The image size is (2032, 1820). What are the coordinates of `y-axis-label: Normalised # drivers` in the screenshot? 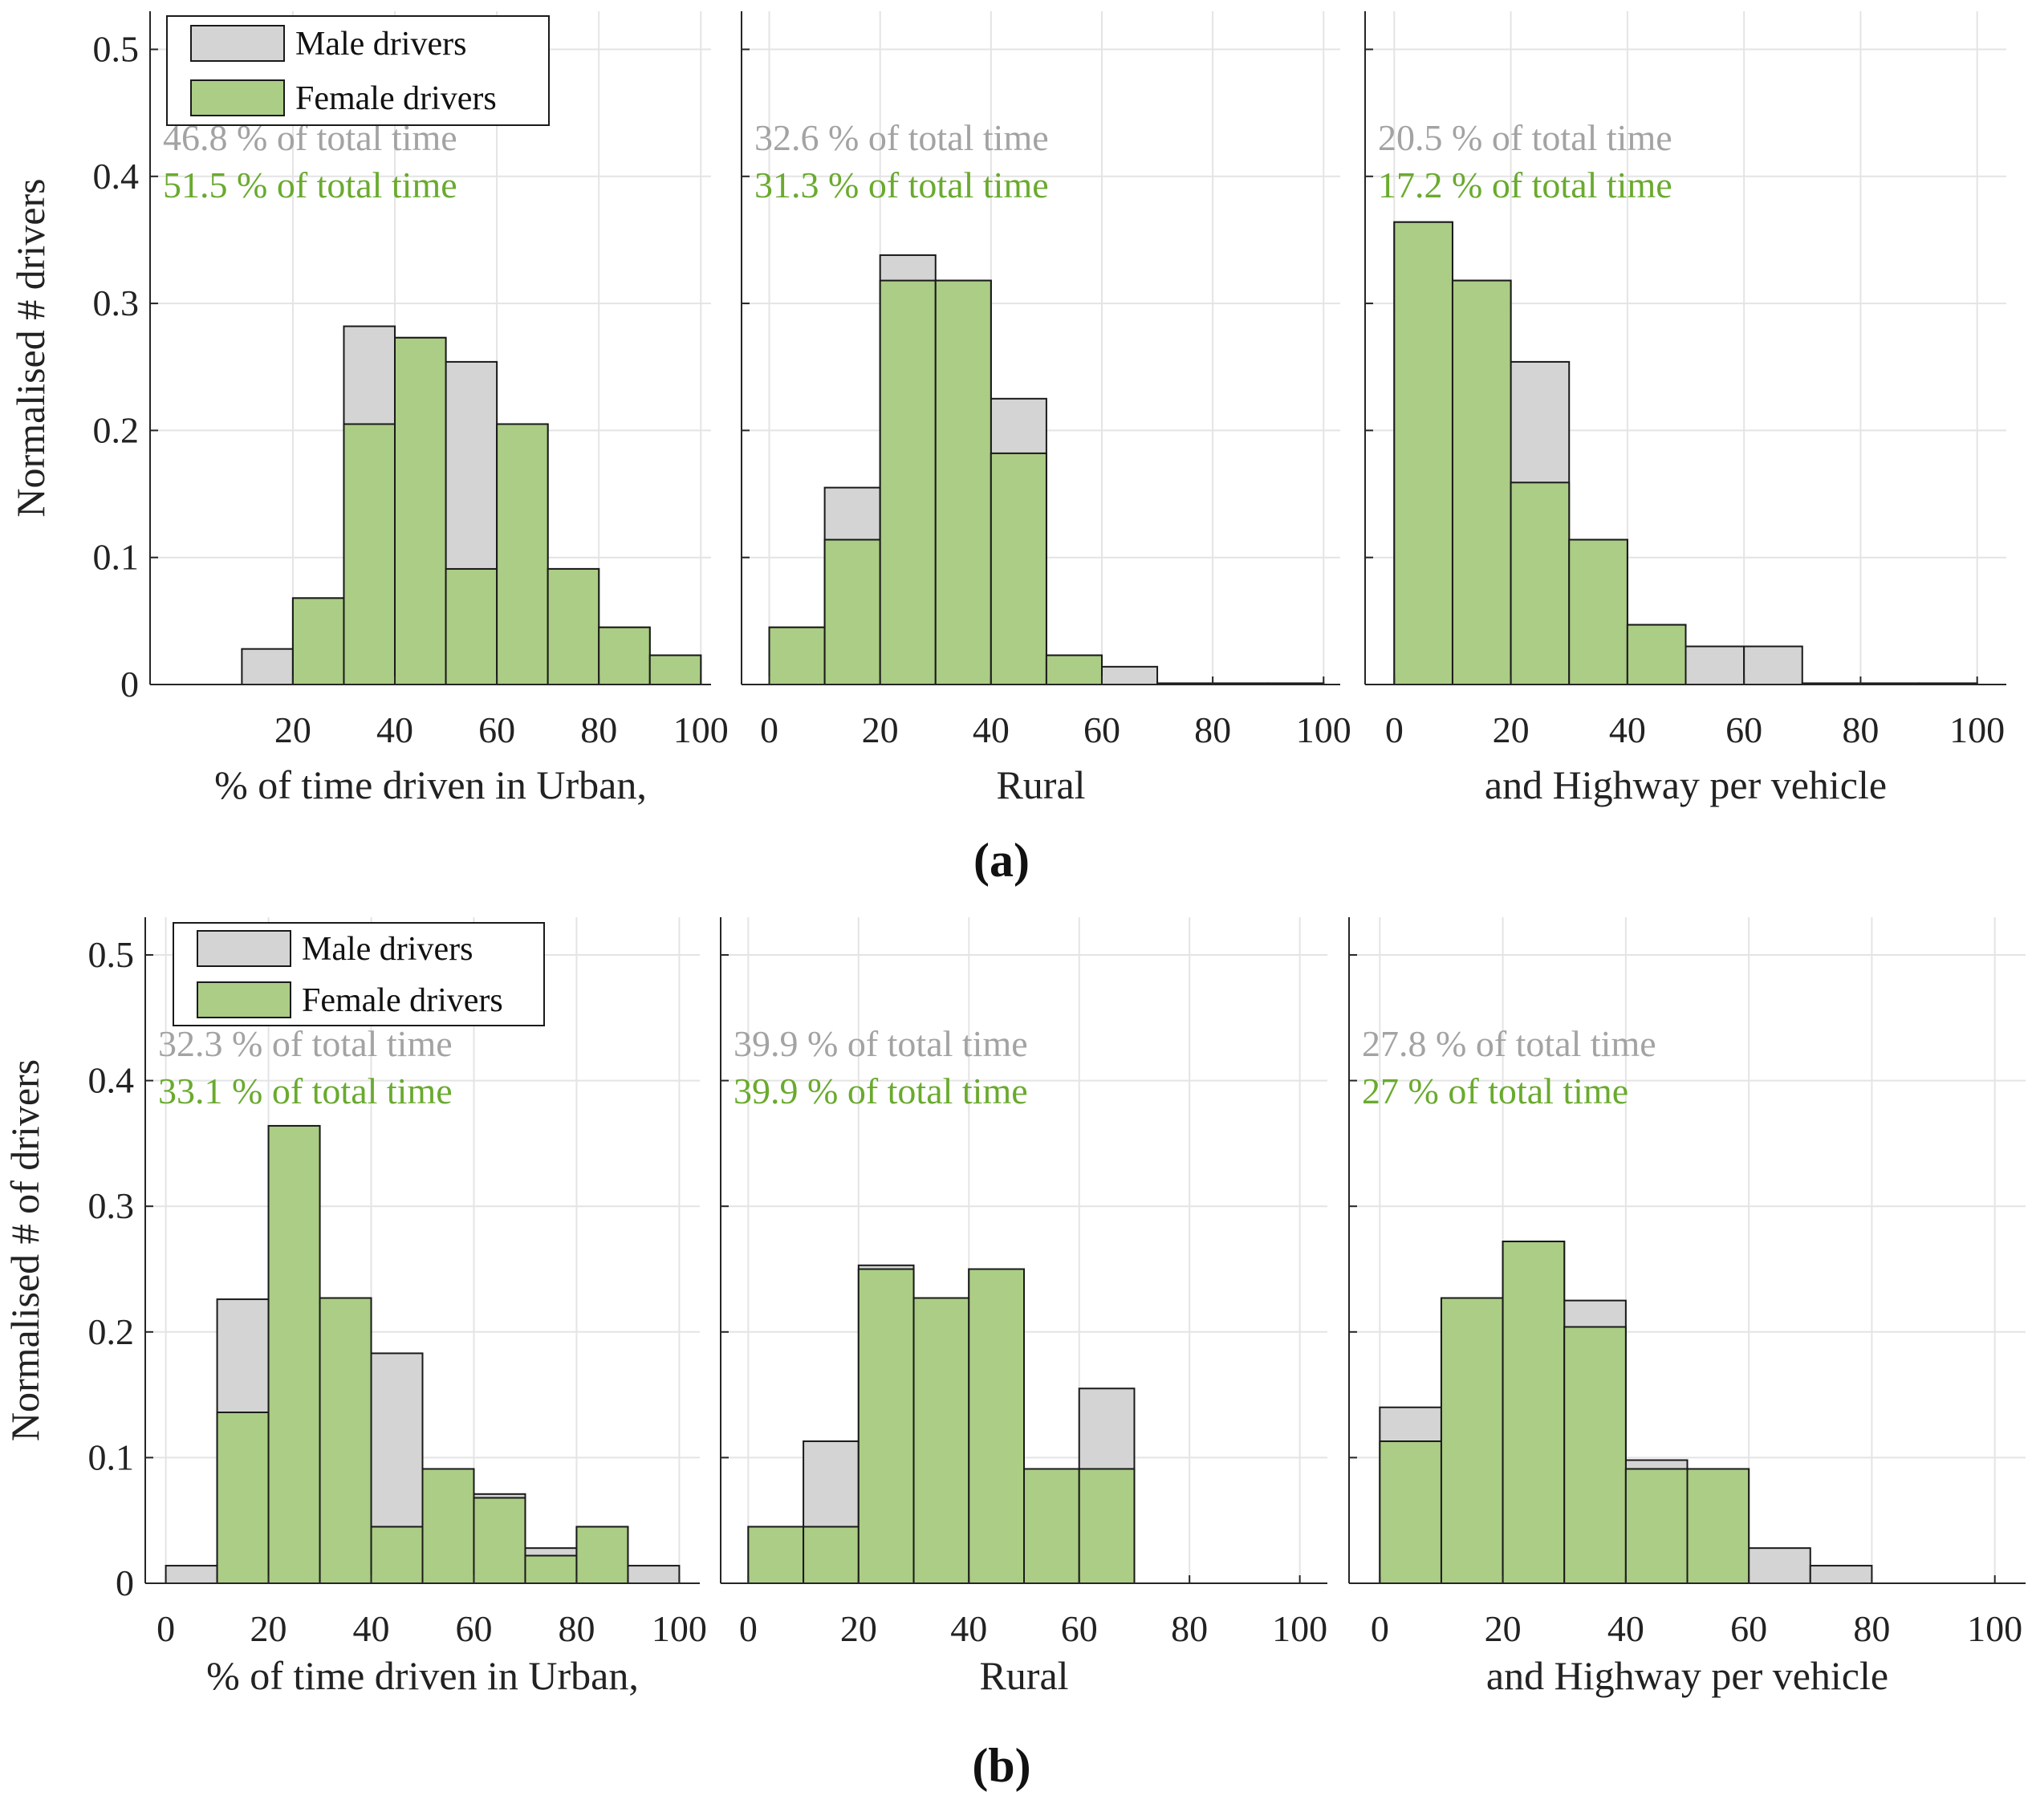 It's located at (30, 347).